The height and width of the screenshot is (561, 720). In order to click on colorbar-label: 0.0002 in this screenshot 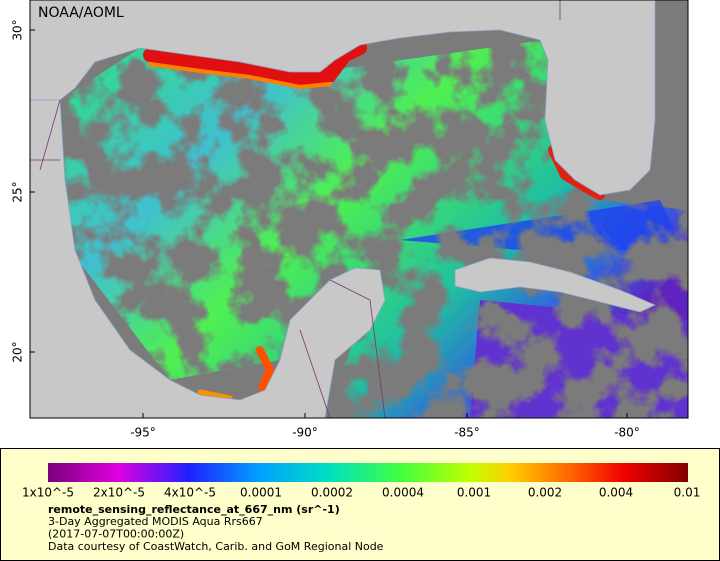, I will do `click(332, 493)`.